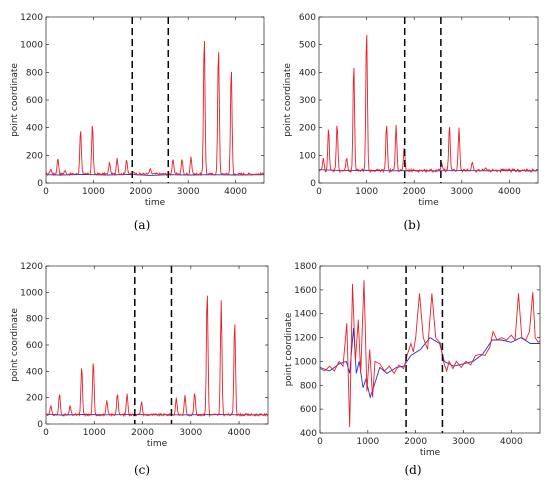 Image resolution: width=550 pixels, height=491 pixels. I want to click on subplot-caption: (b), so click(411, 225).